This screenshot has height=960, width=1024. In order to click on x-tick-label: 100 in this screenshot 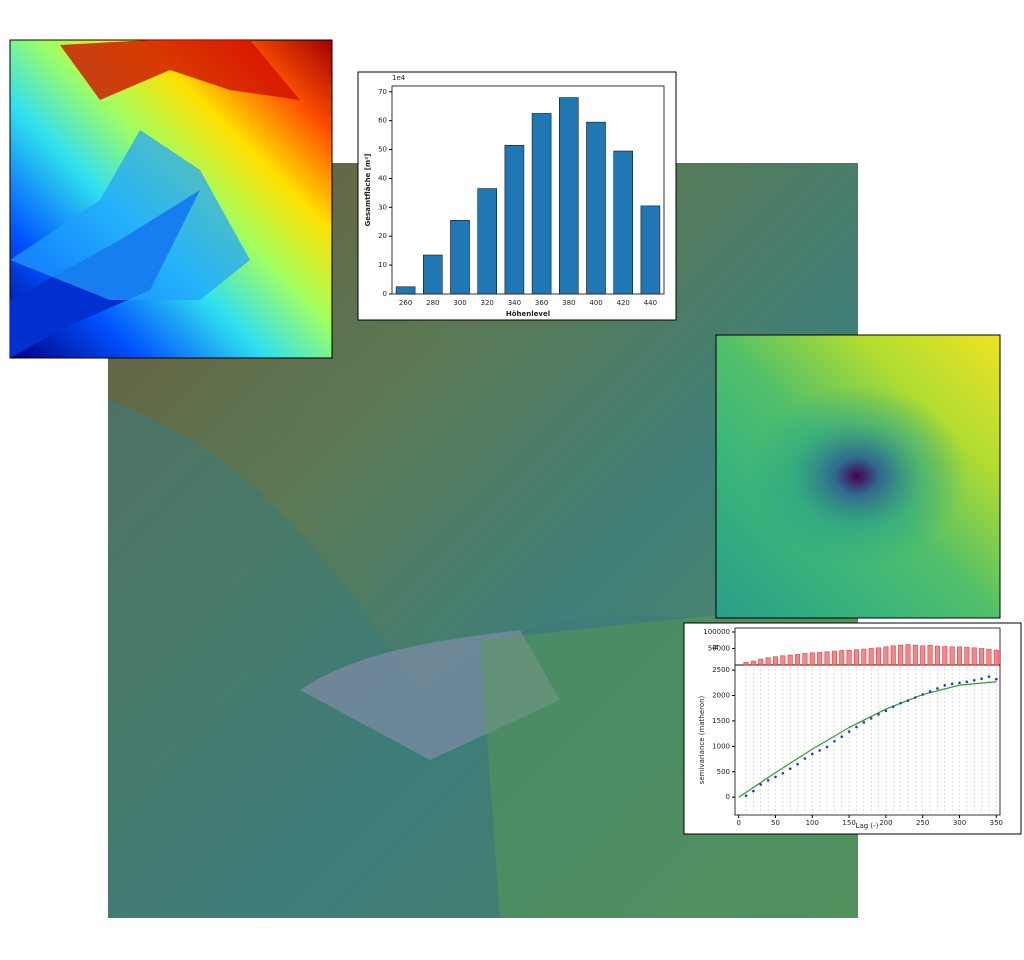, I will do `click(812, 823)`.